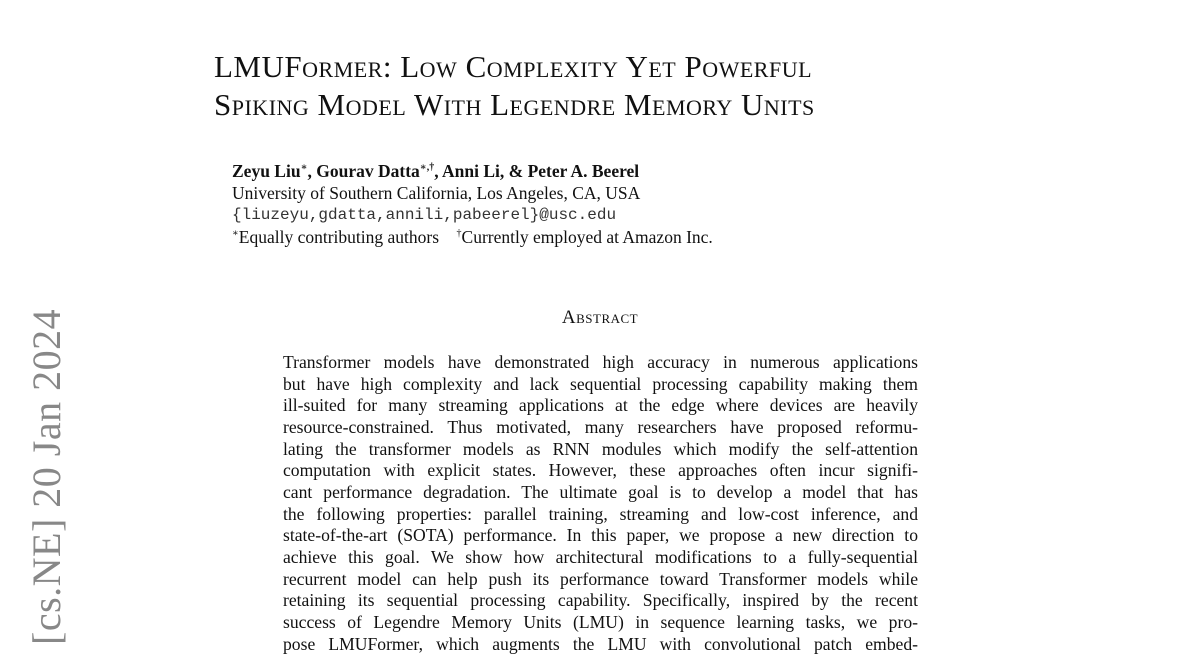 The image size is (1200, 655). What do you see at coordinates (513, 66) in the screenshot?
I see `title-line: LMUFormer: Low Complexity Yet Powerful` at bounding box center [513, 66].